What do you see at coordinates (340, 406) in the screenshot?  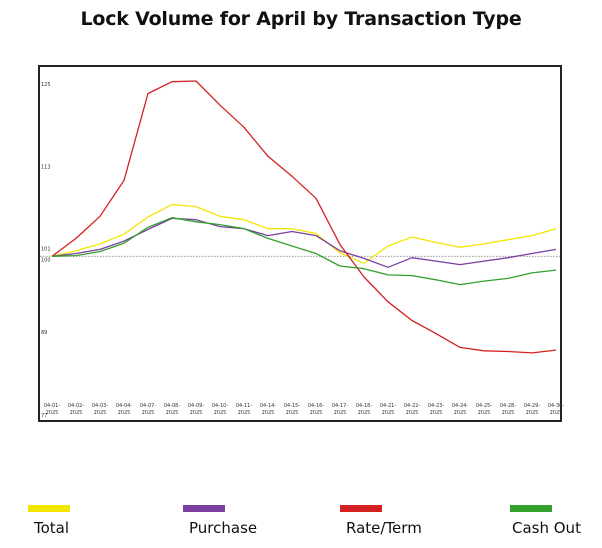 I see `x-tick-label: 04-17-` at bounding box center [340, 406].